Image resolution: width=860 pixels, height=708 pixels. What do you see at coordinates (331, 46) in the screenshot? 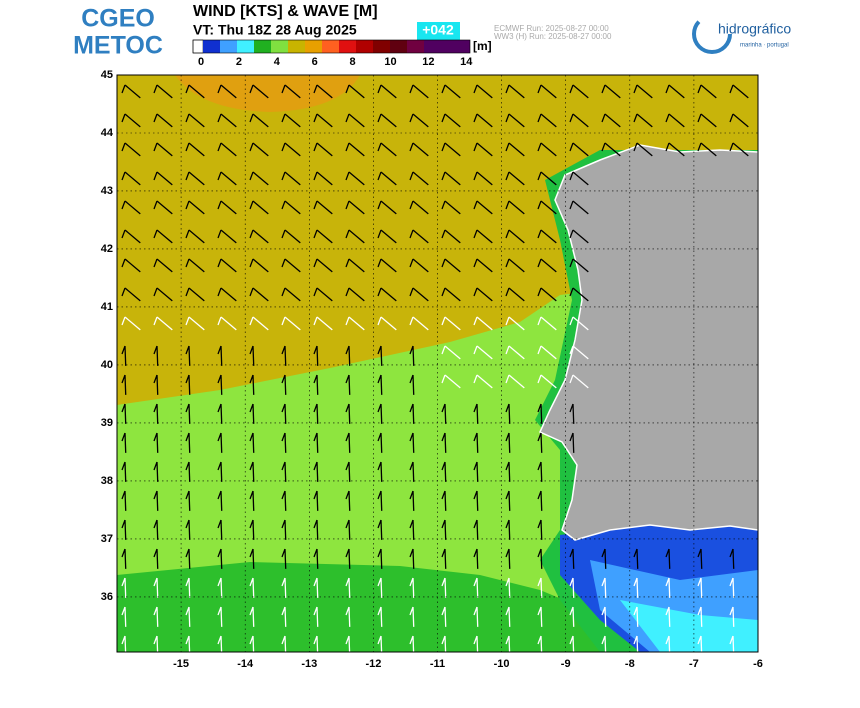
I see `colorbar` at bounding box center [331, 46].